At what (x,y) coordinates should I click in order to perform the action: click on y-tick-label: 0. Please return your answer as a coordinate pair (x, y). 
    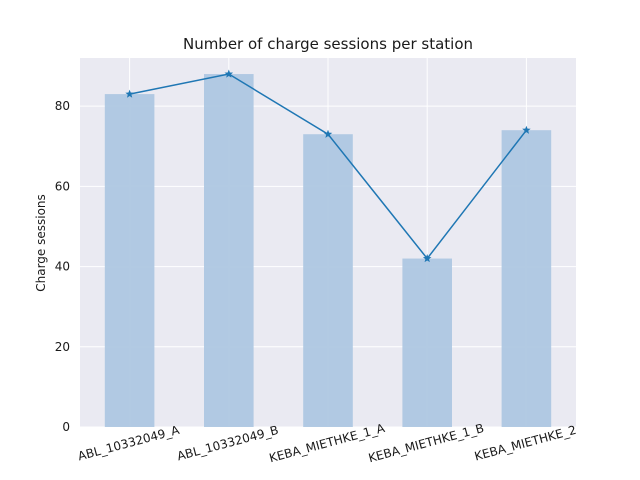
    Looking at the image, I should click on (66, 427).